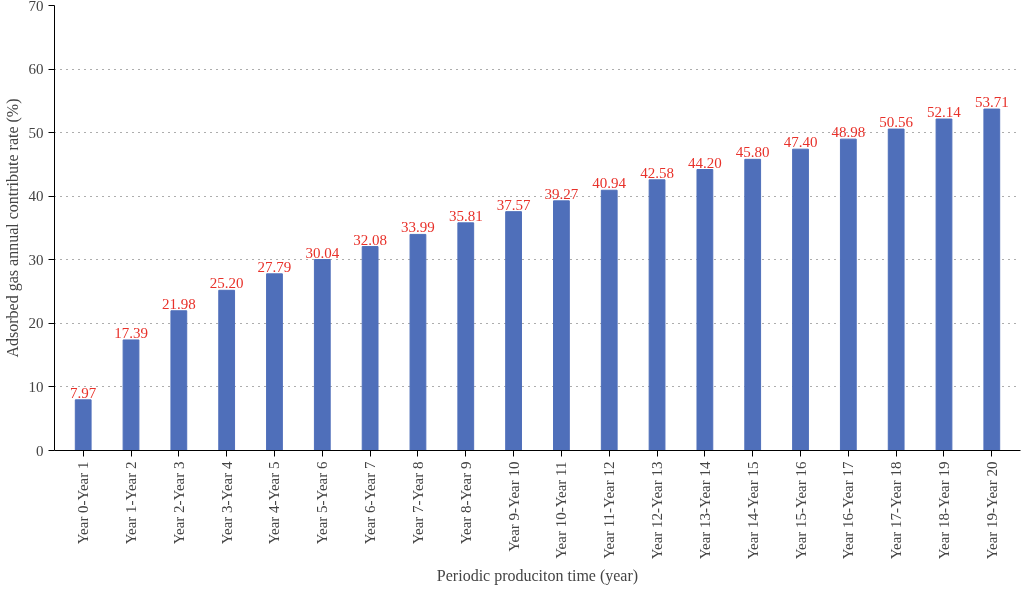 The image size is (1032, 589). What do you see at coordinates (131, 332) in the screenshot?
I see `data-label: 17.39` at bounding box center [131, 332].